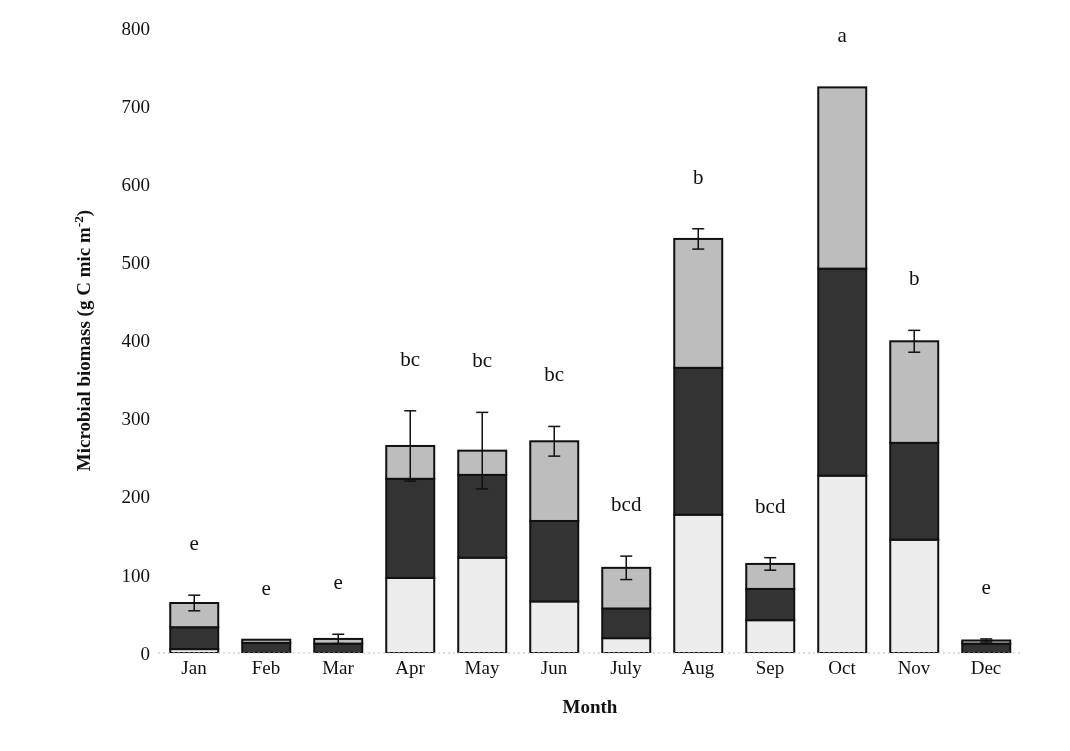 This screenshot has height=751, width=1070. I want to click on x-tick-label: Jan, so click(194, 668).